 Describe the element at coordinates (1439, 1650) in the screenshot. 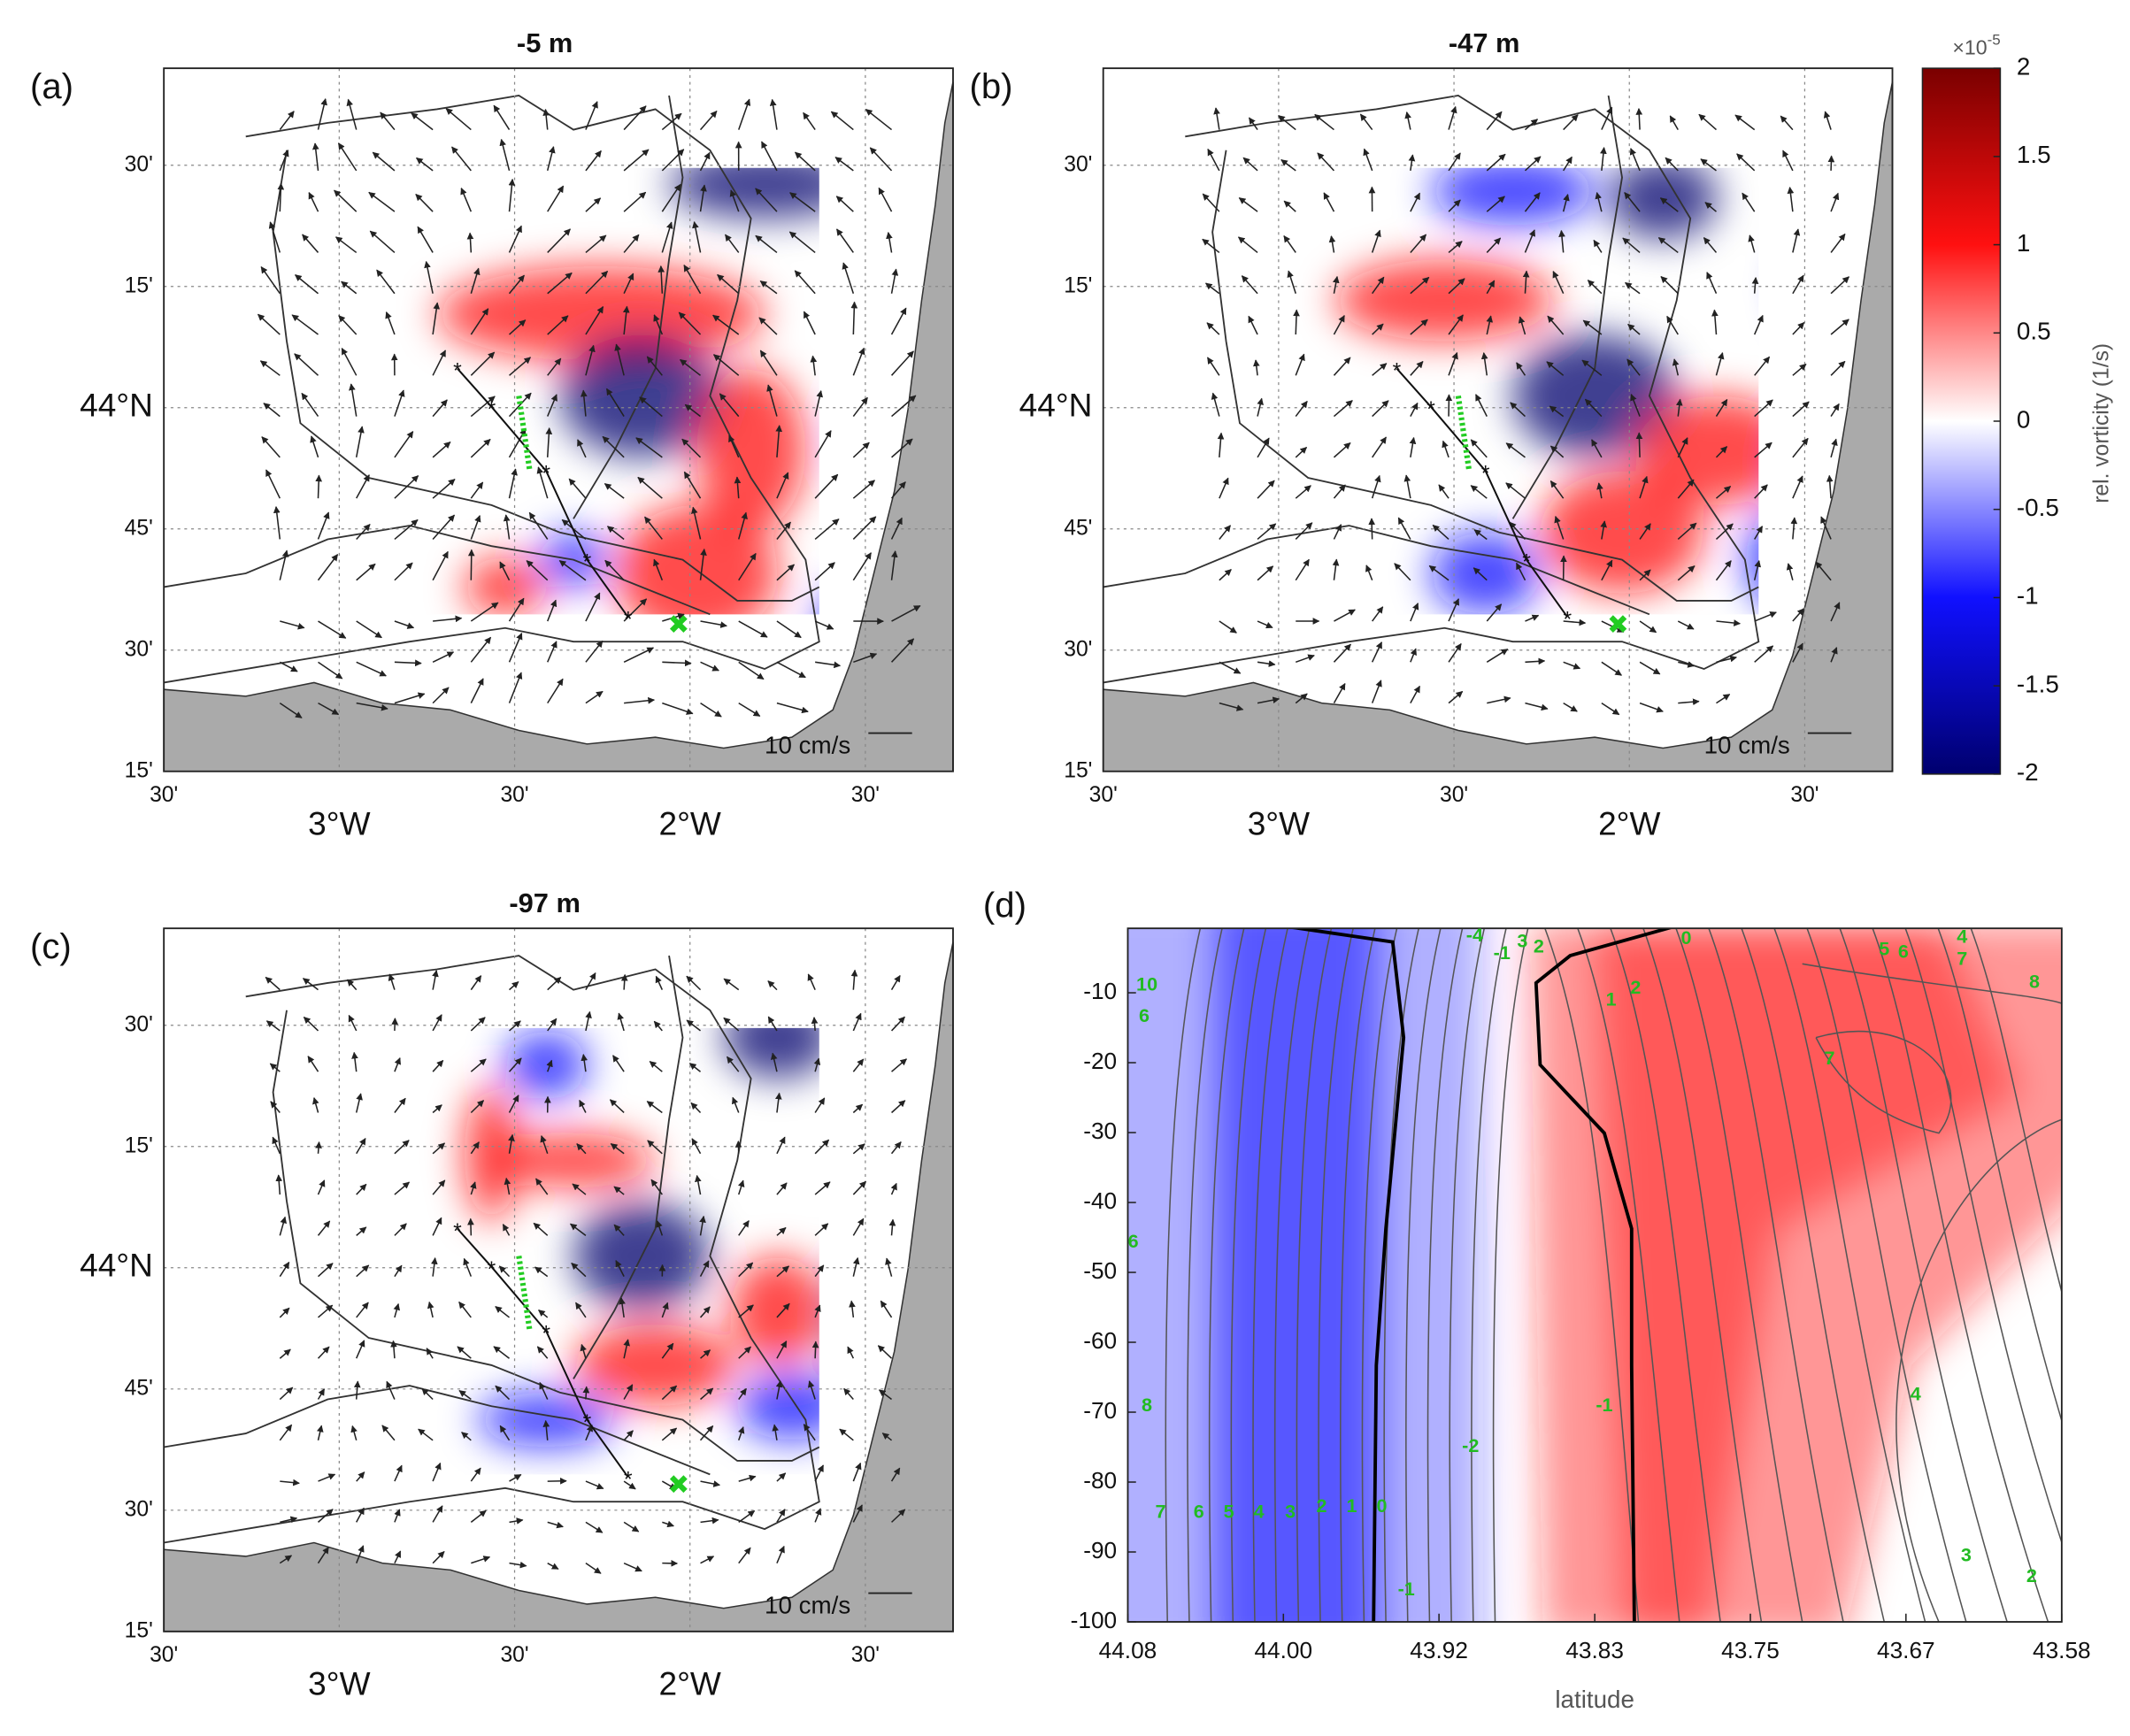

I see `x-tick-label: 43.92` at that location.